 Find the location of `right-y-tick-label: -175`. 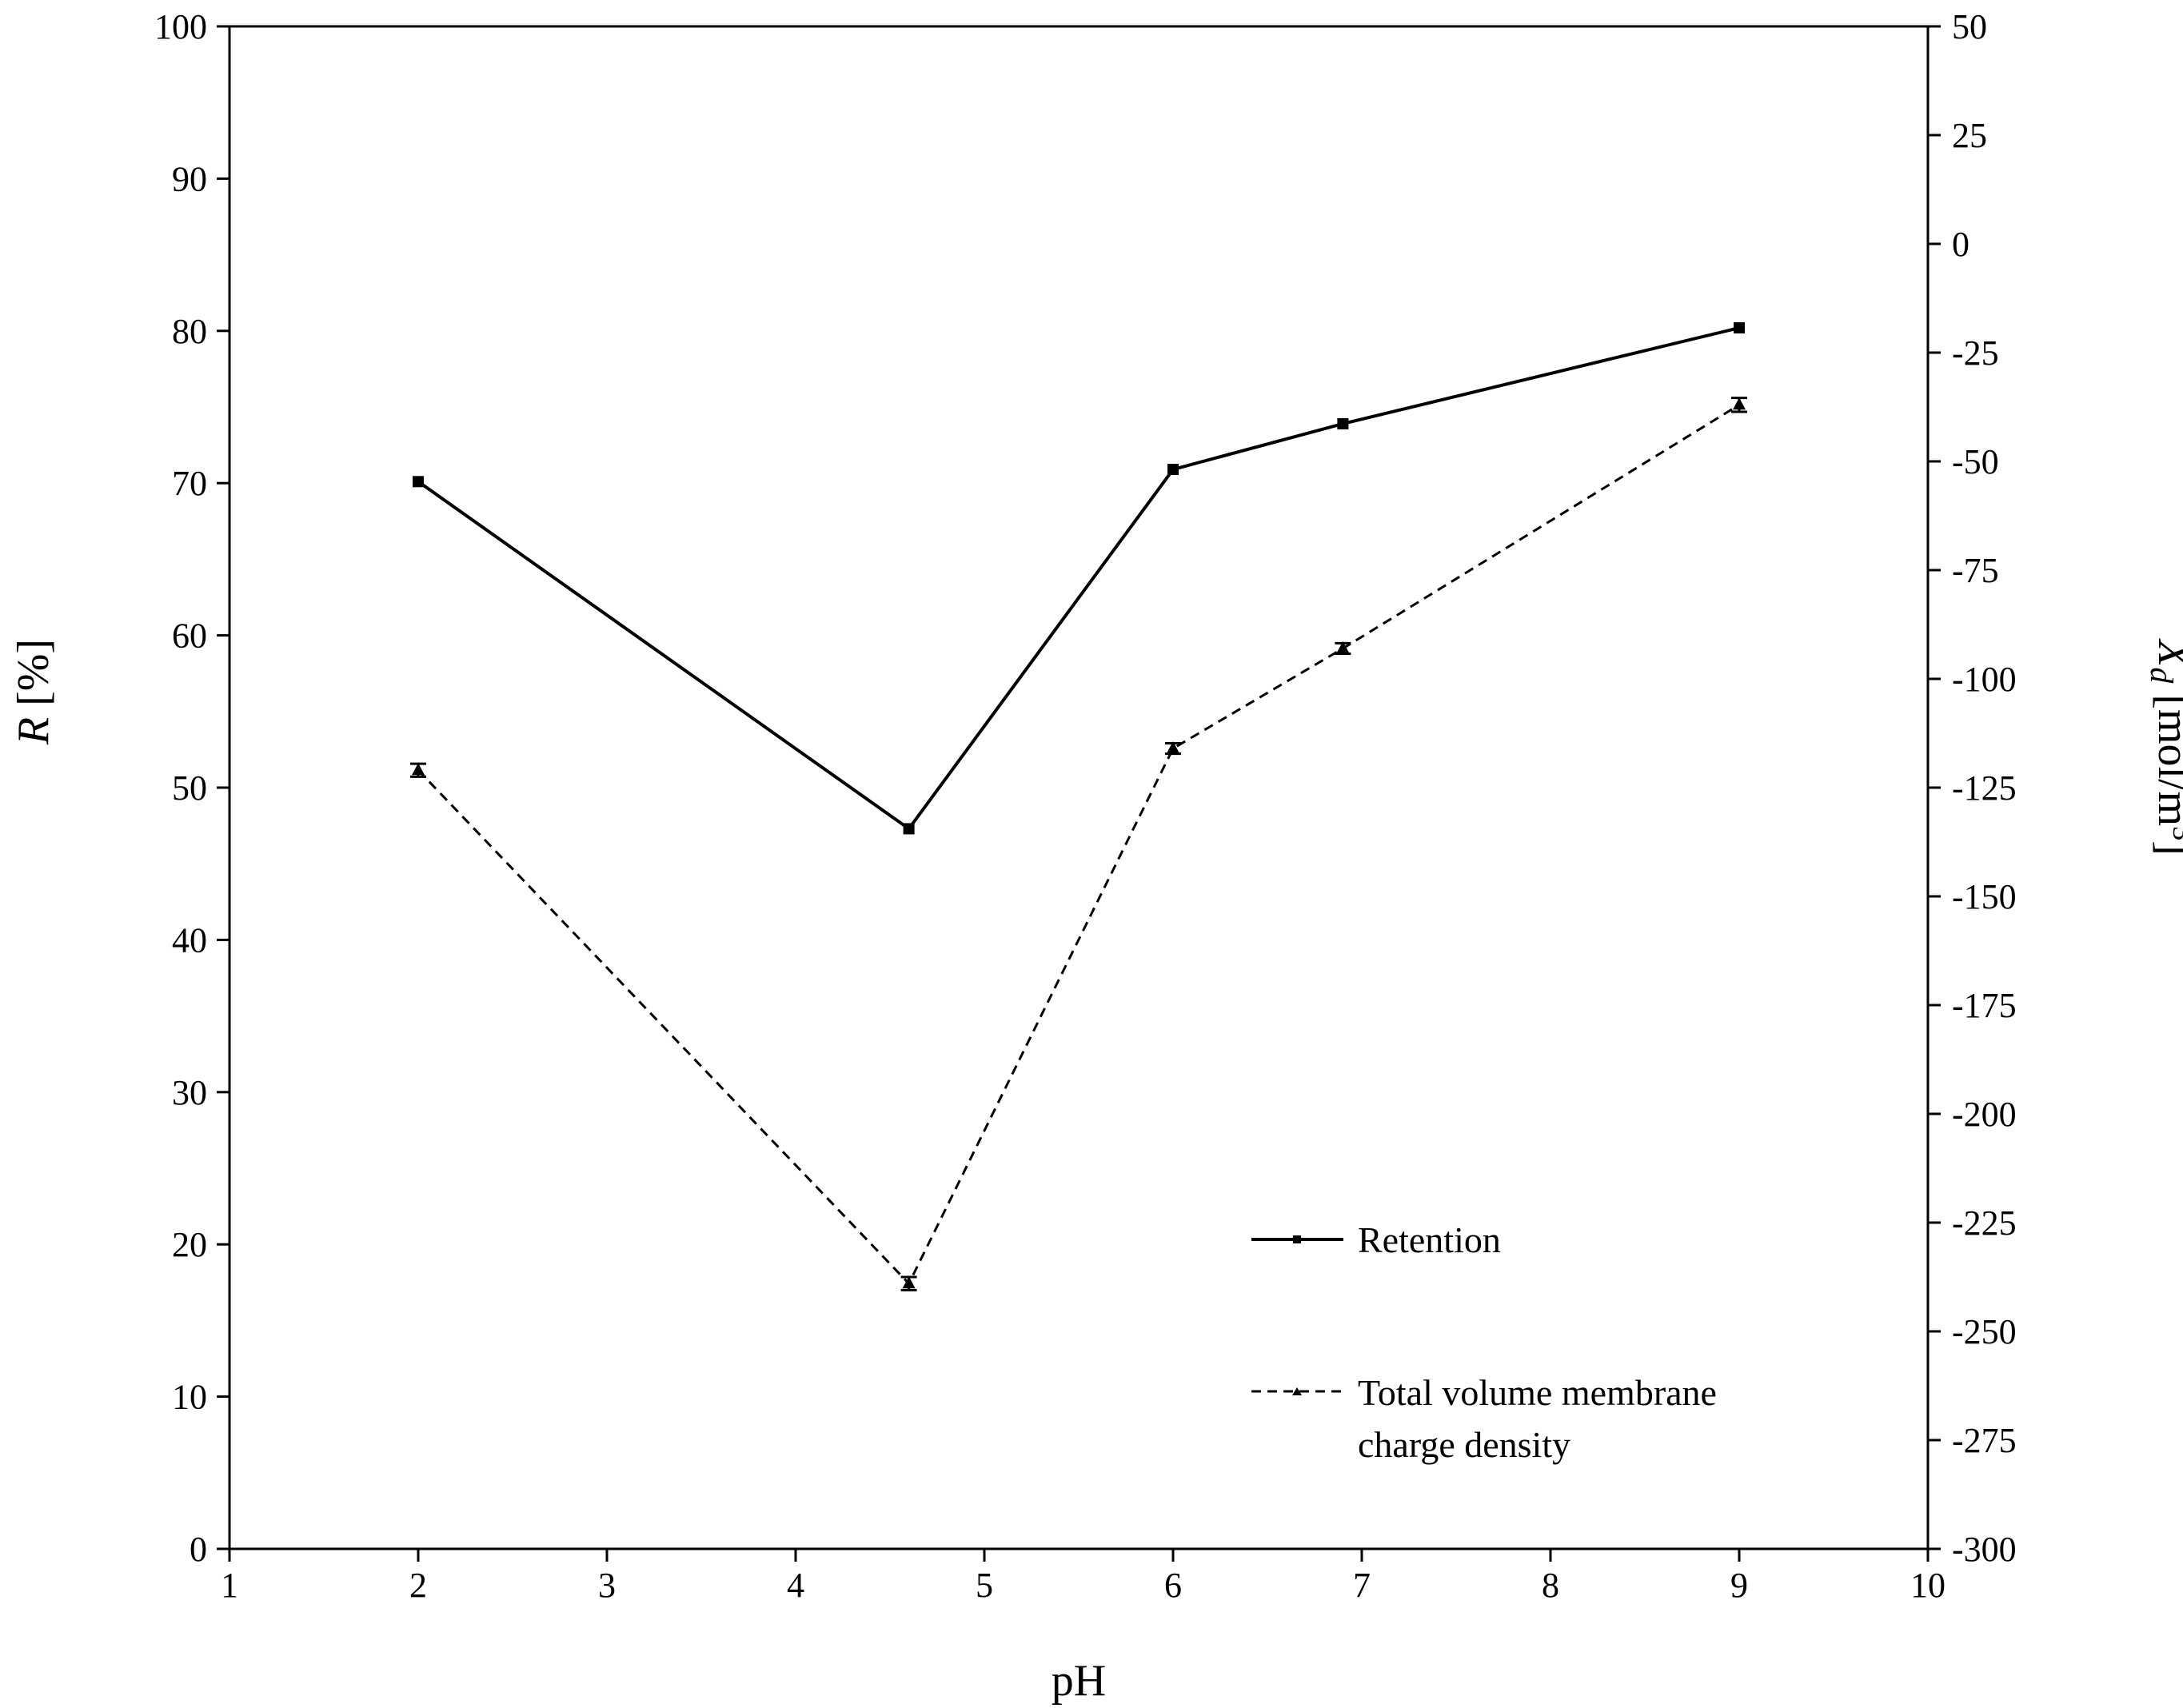

right-y-tick-label: -175 is located at coordinates (1984, 1005).